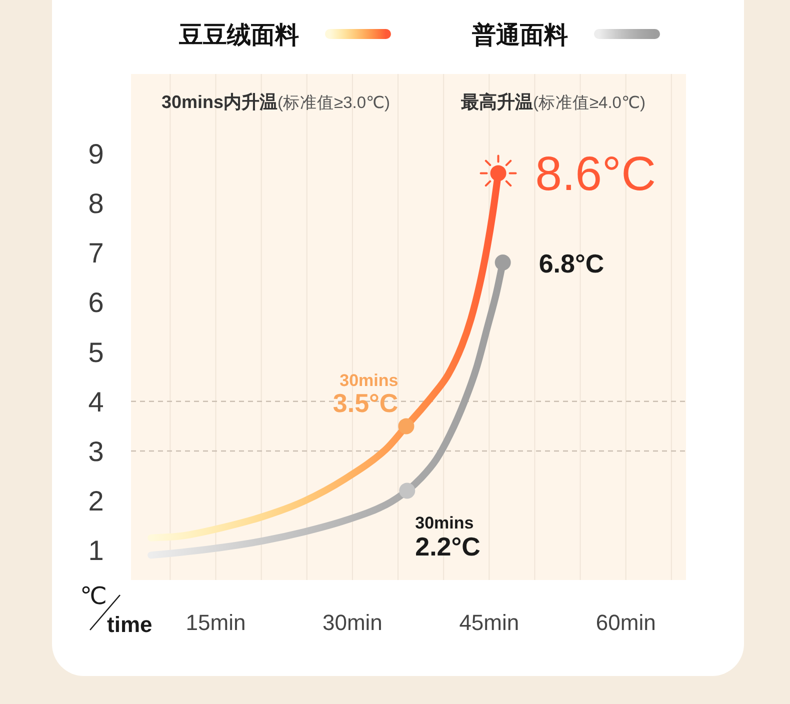 Image resolution: width=790 pixels, height=704 pixels. Describe the element at coordinates (96, 203) in the screenshot. I see `y-tick-label: 8` at that location.